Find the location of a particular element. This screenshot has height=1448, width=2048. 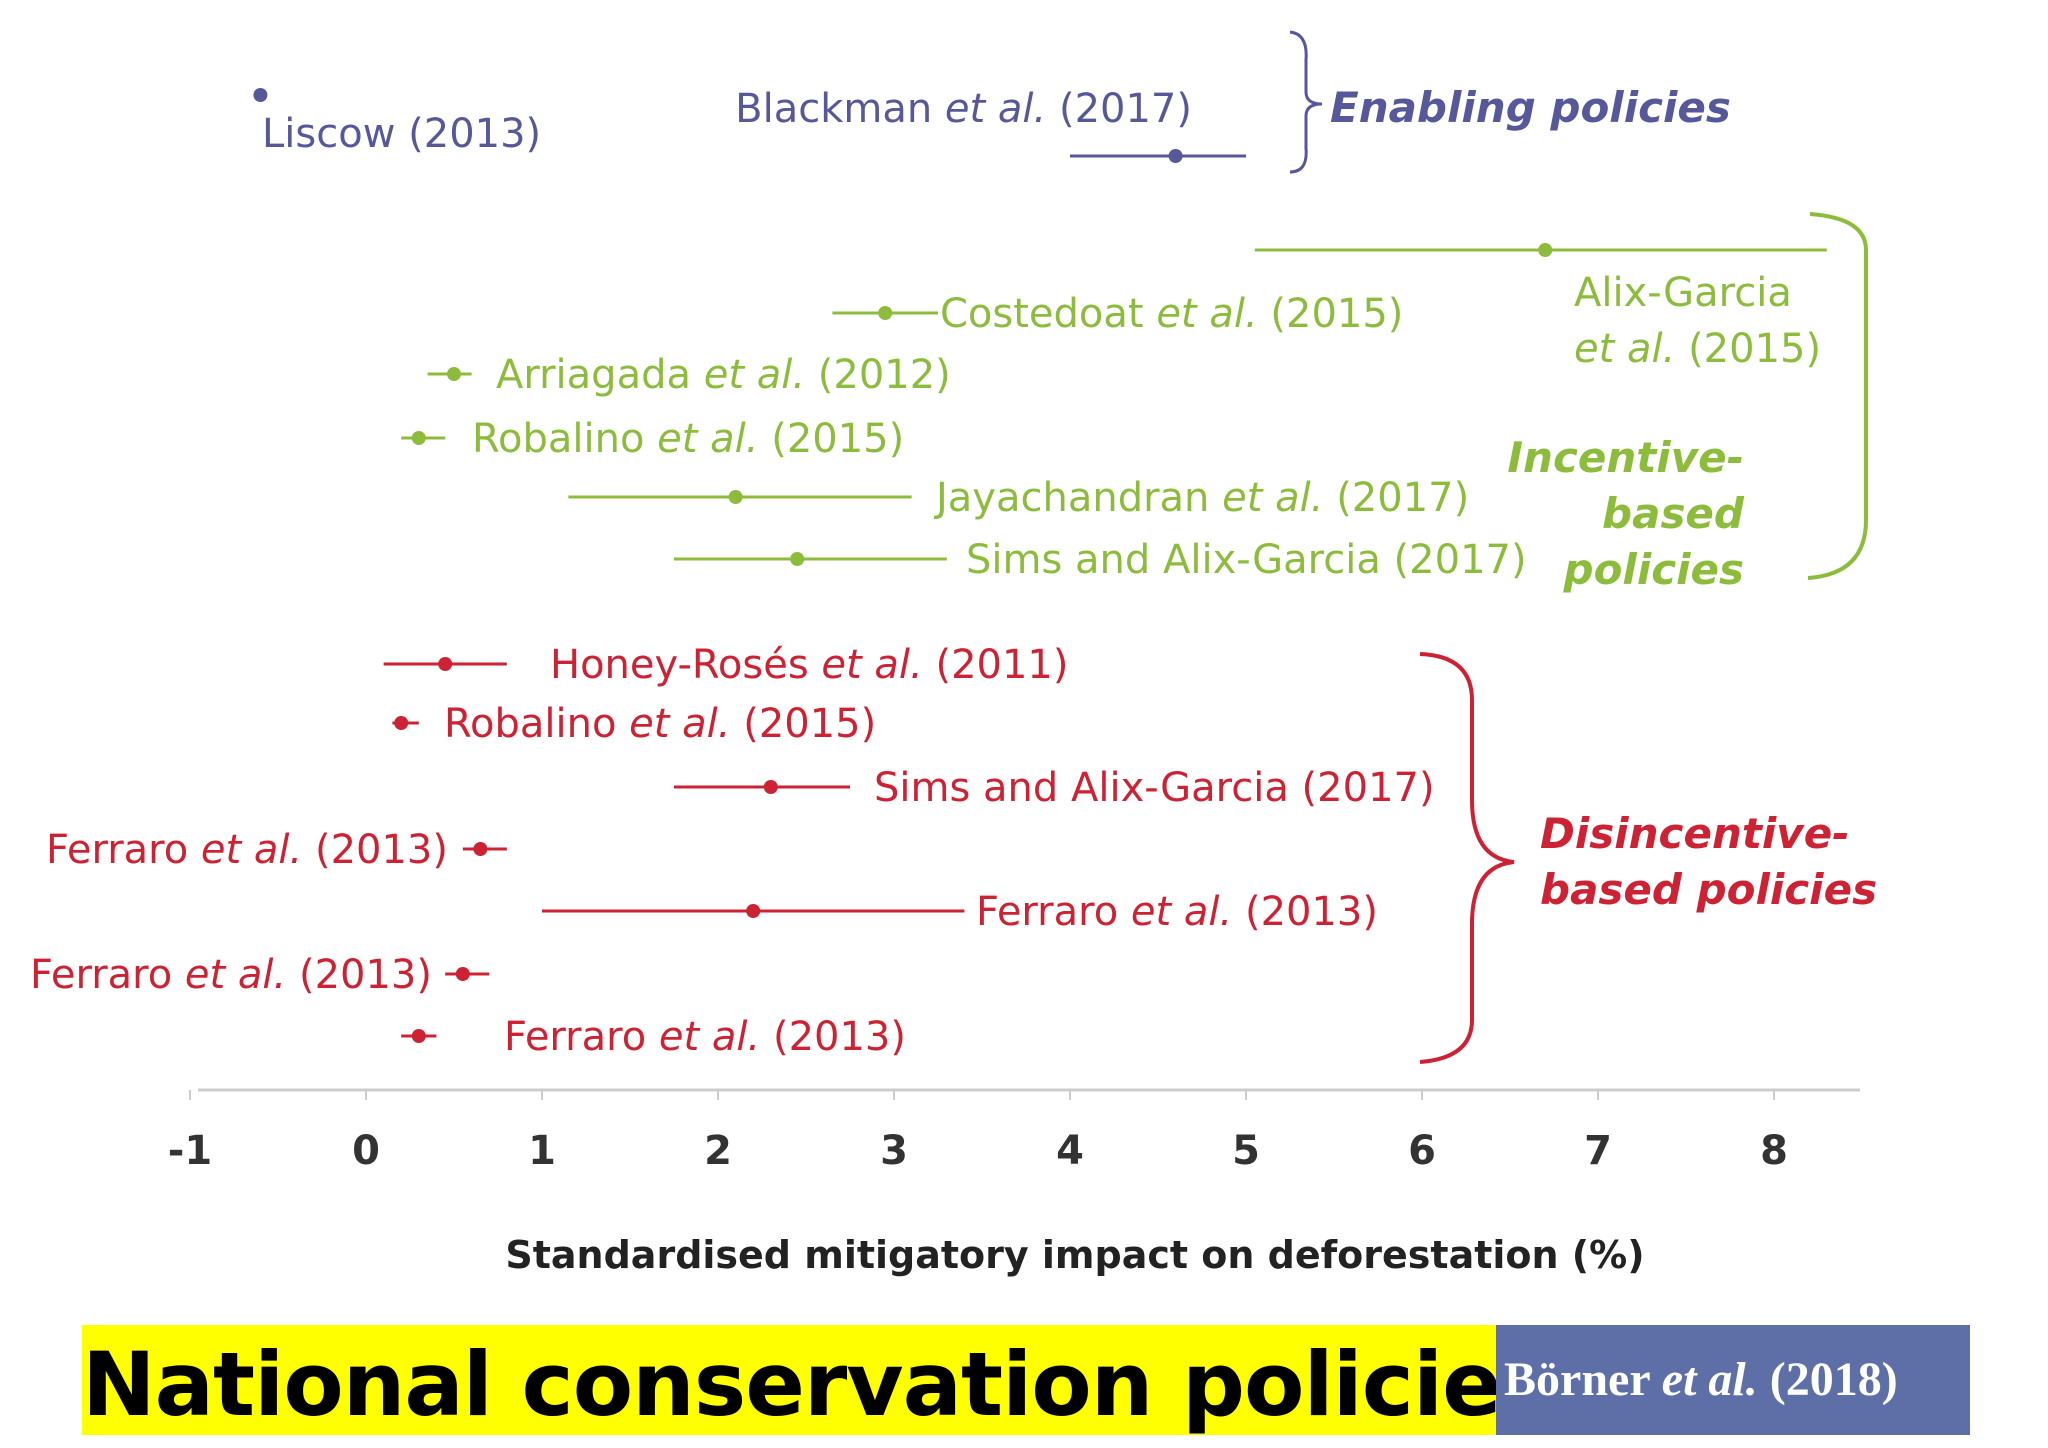

group-label-disincentive: based policies is located at coordinates (1708, 889).